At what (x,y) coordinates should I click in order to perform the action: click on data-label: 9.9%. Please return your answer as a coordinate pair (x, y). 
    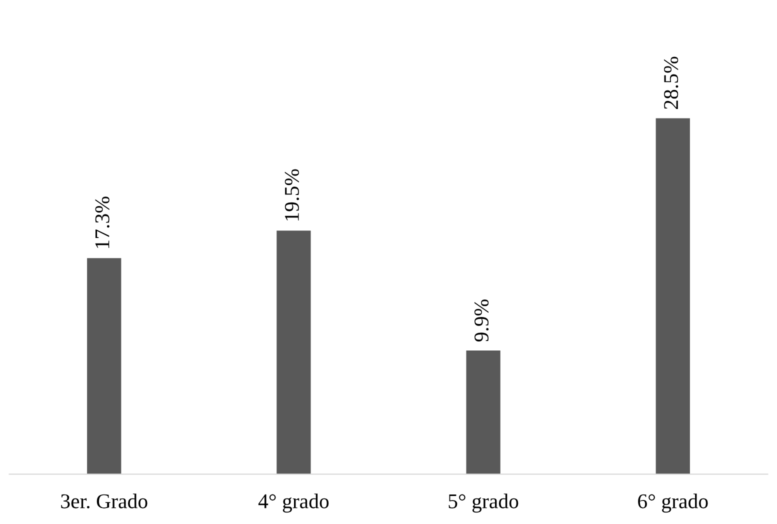
    Looking at the image, I should click on (481, 321).